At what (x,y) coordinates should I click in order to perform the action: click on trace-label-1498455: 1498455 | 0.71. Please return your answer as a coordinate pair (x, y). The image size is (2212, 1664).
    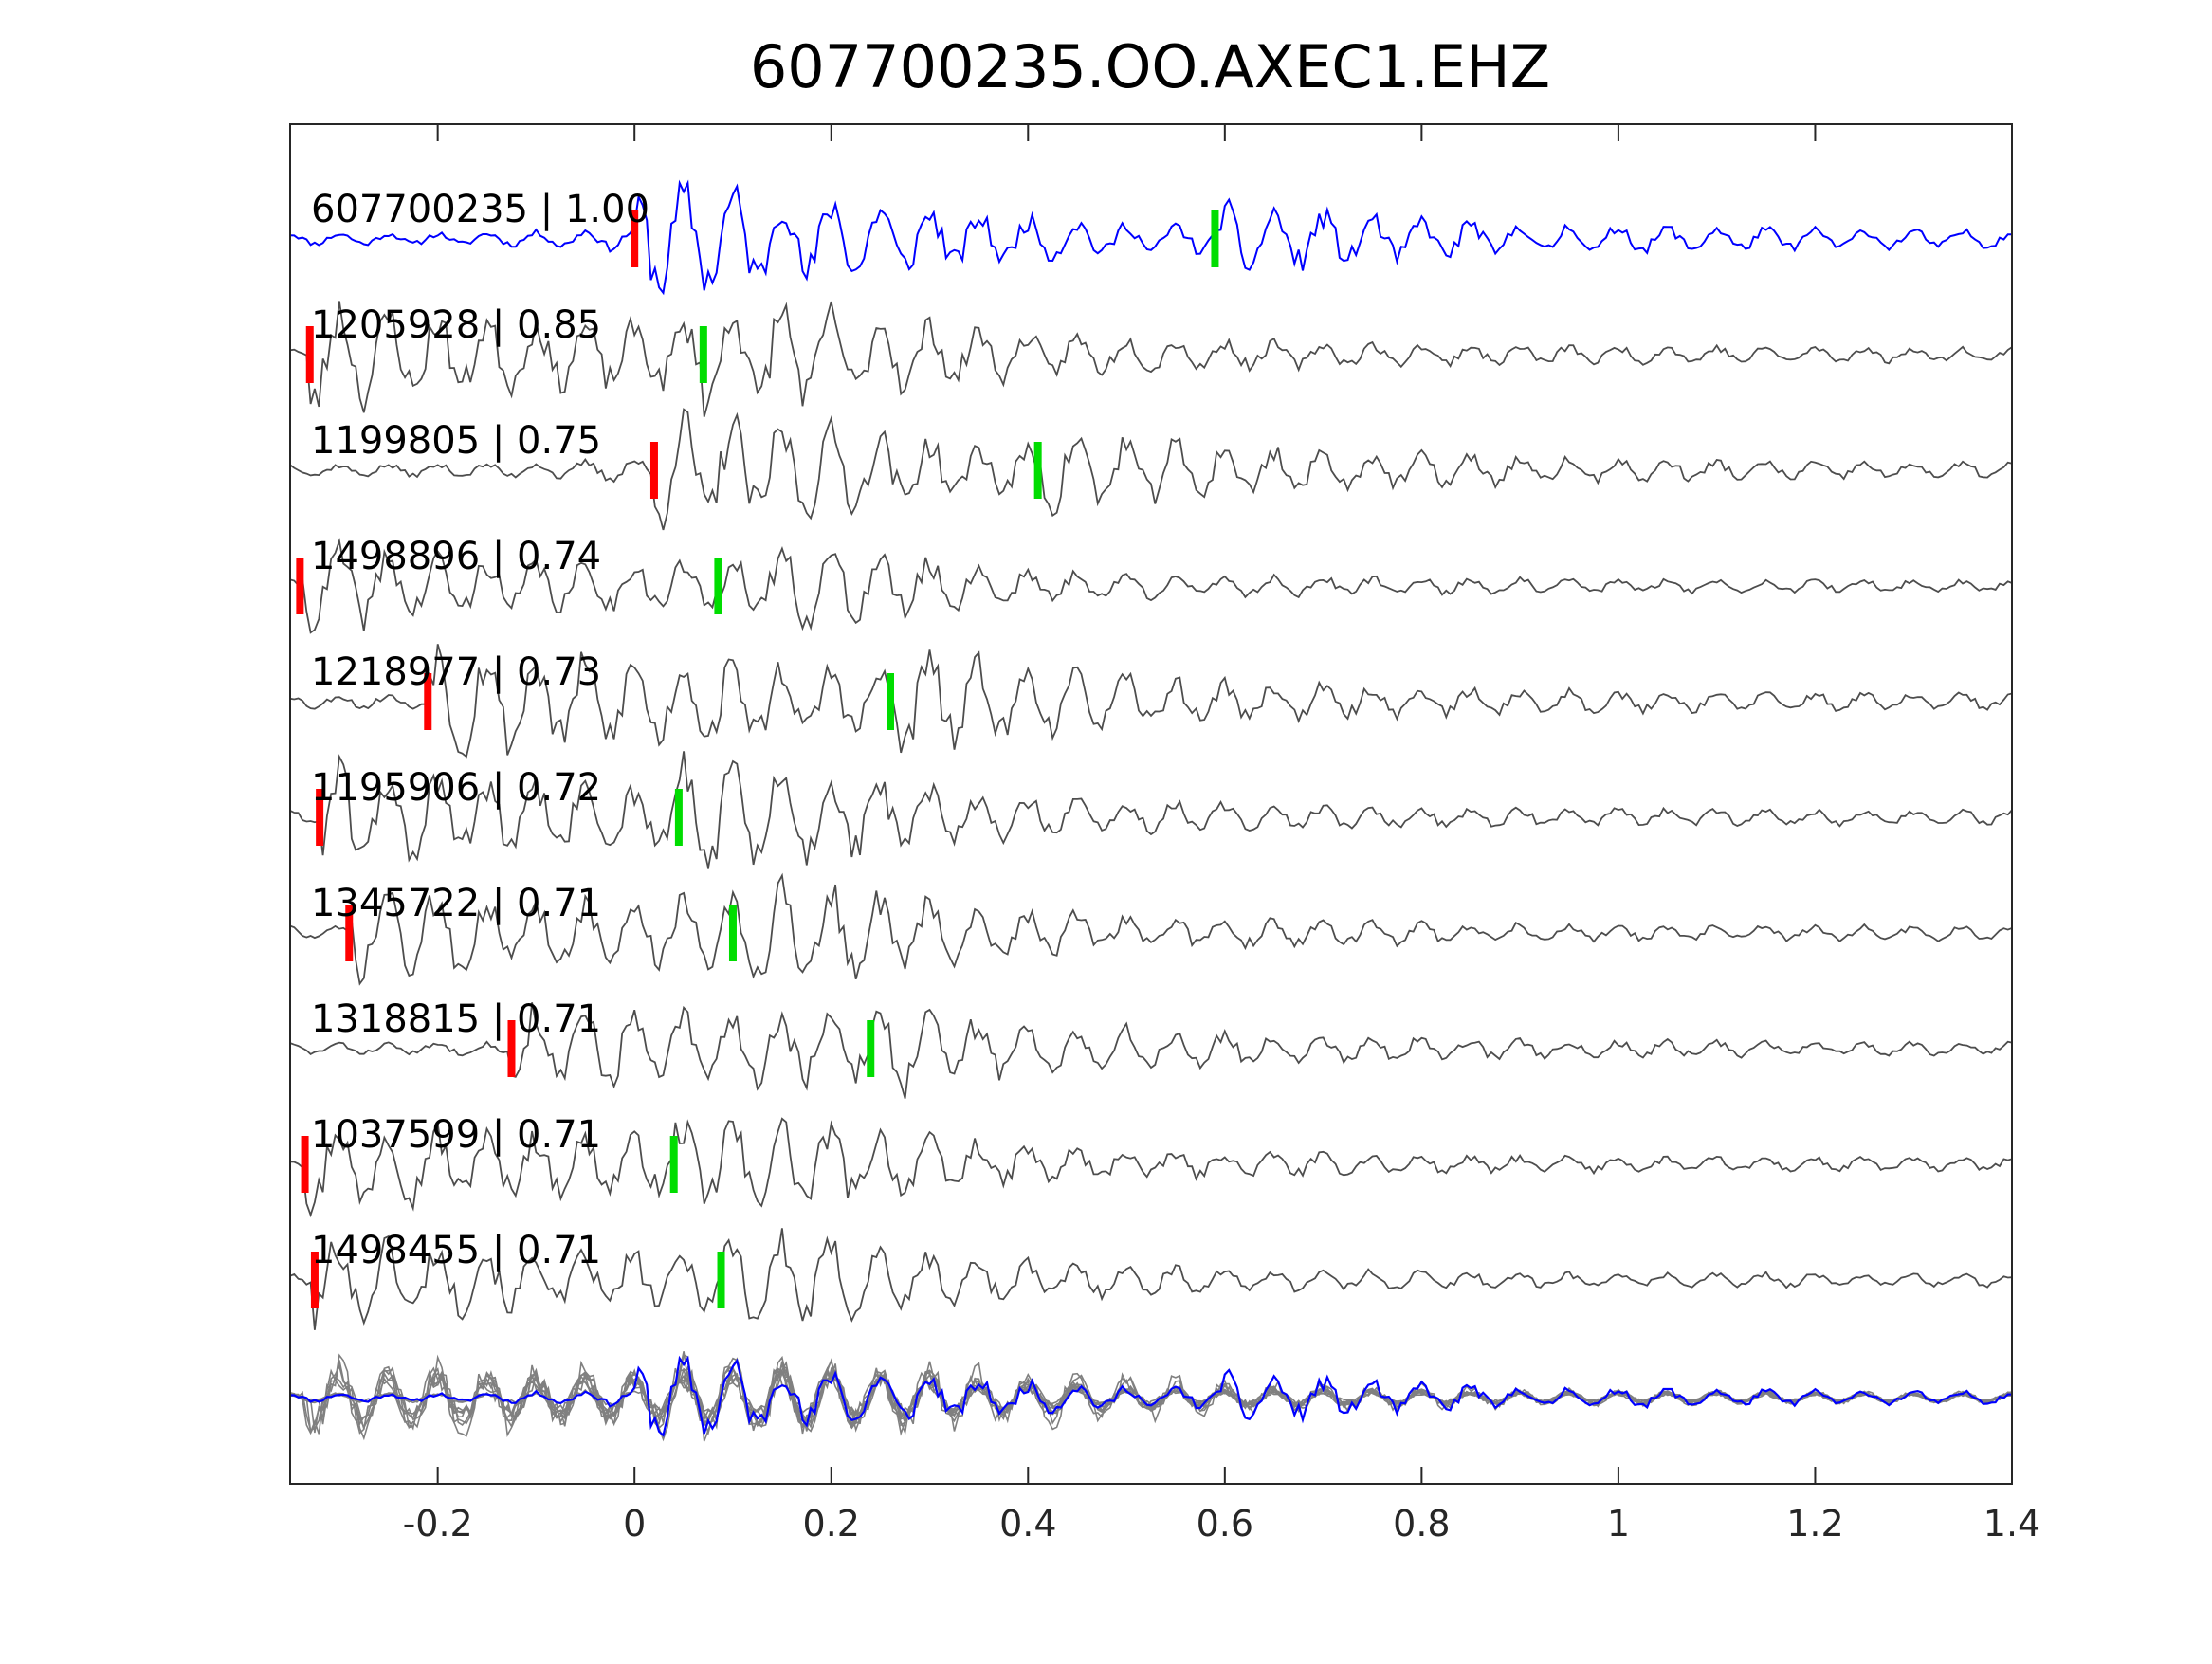
    Looking at the image, I should click on (456, 1250).